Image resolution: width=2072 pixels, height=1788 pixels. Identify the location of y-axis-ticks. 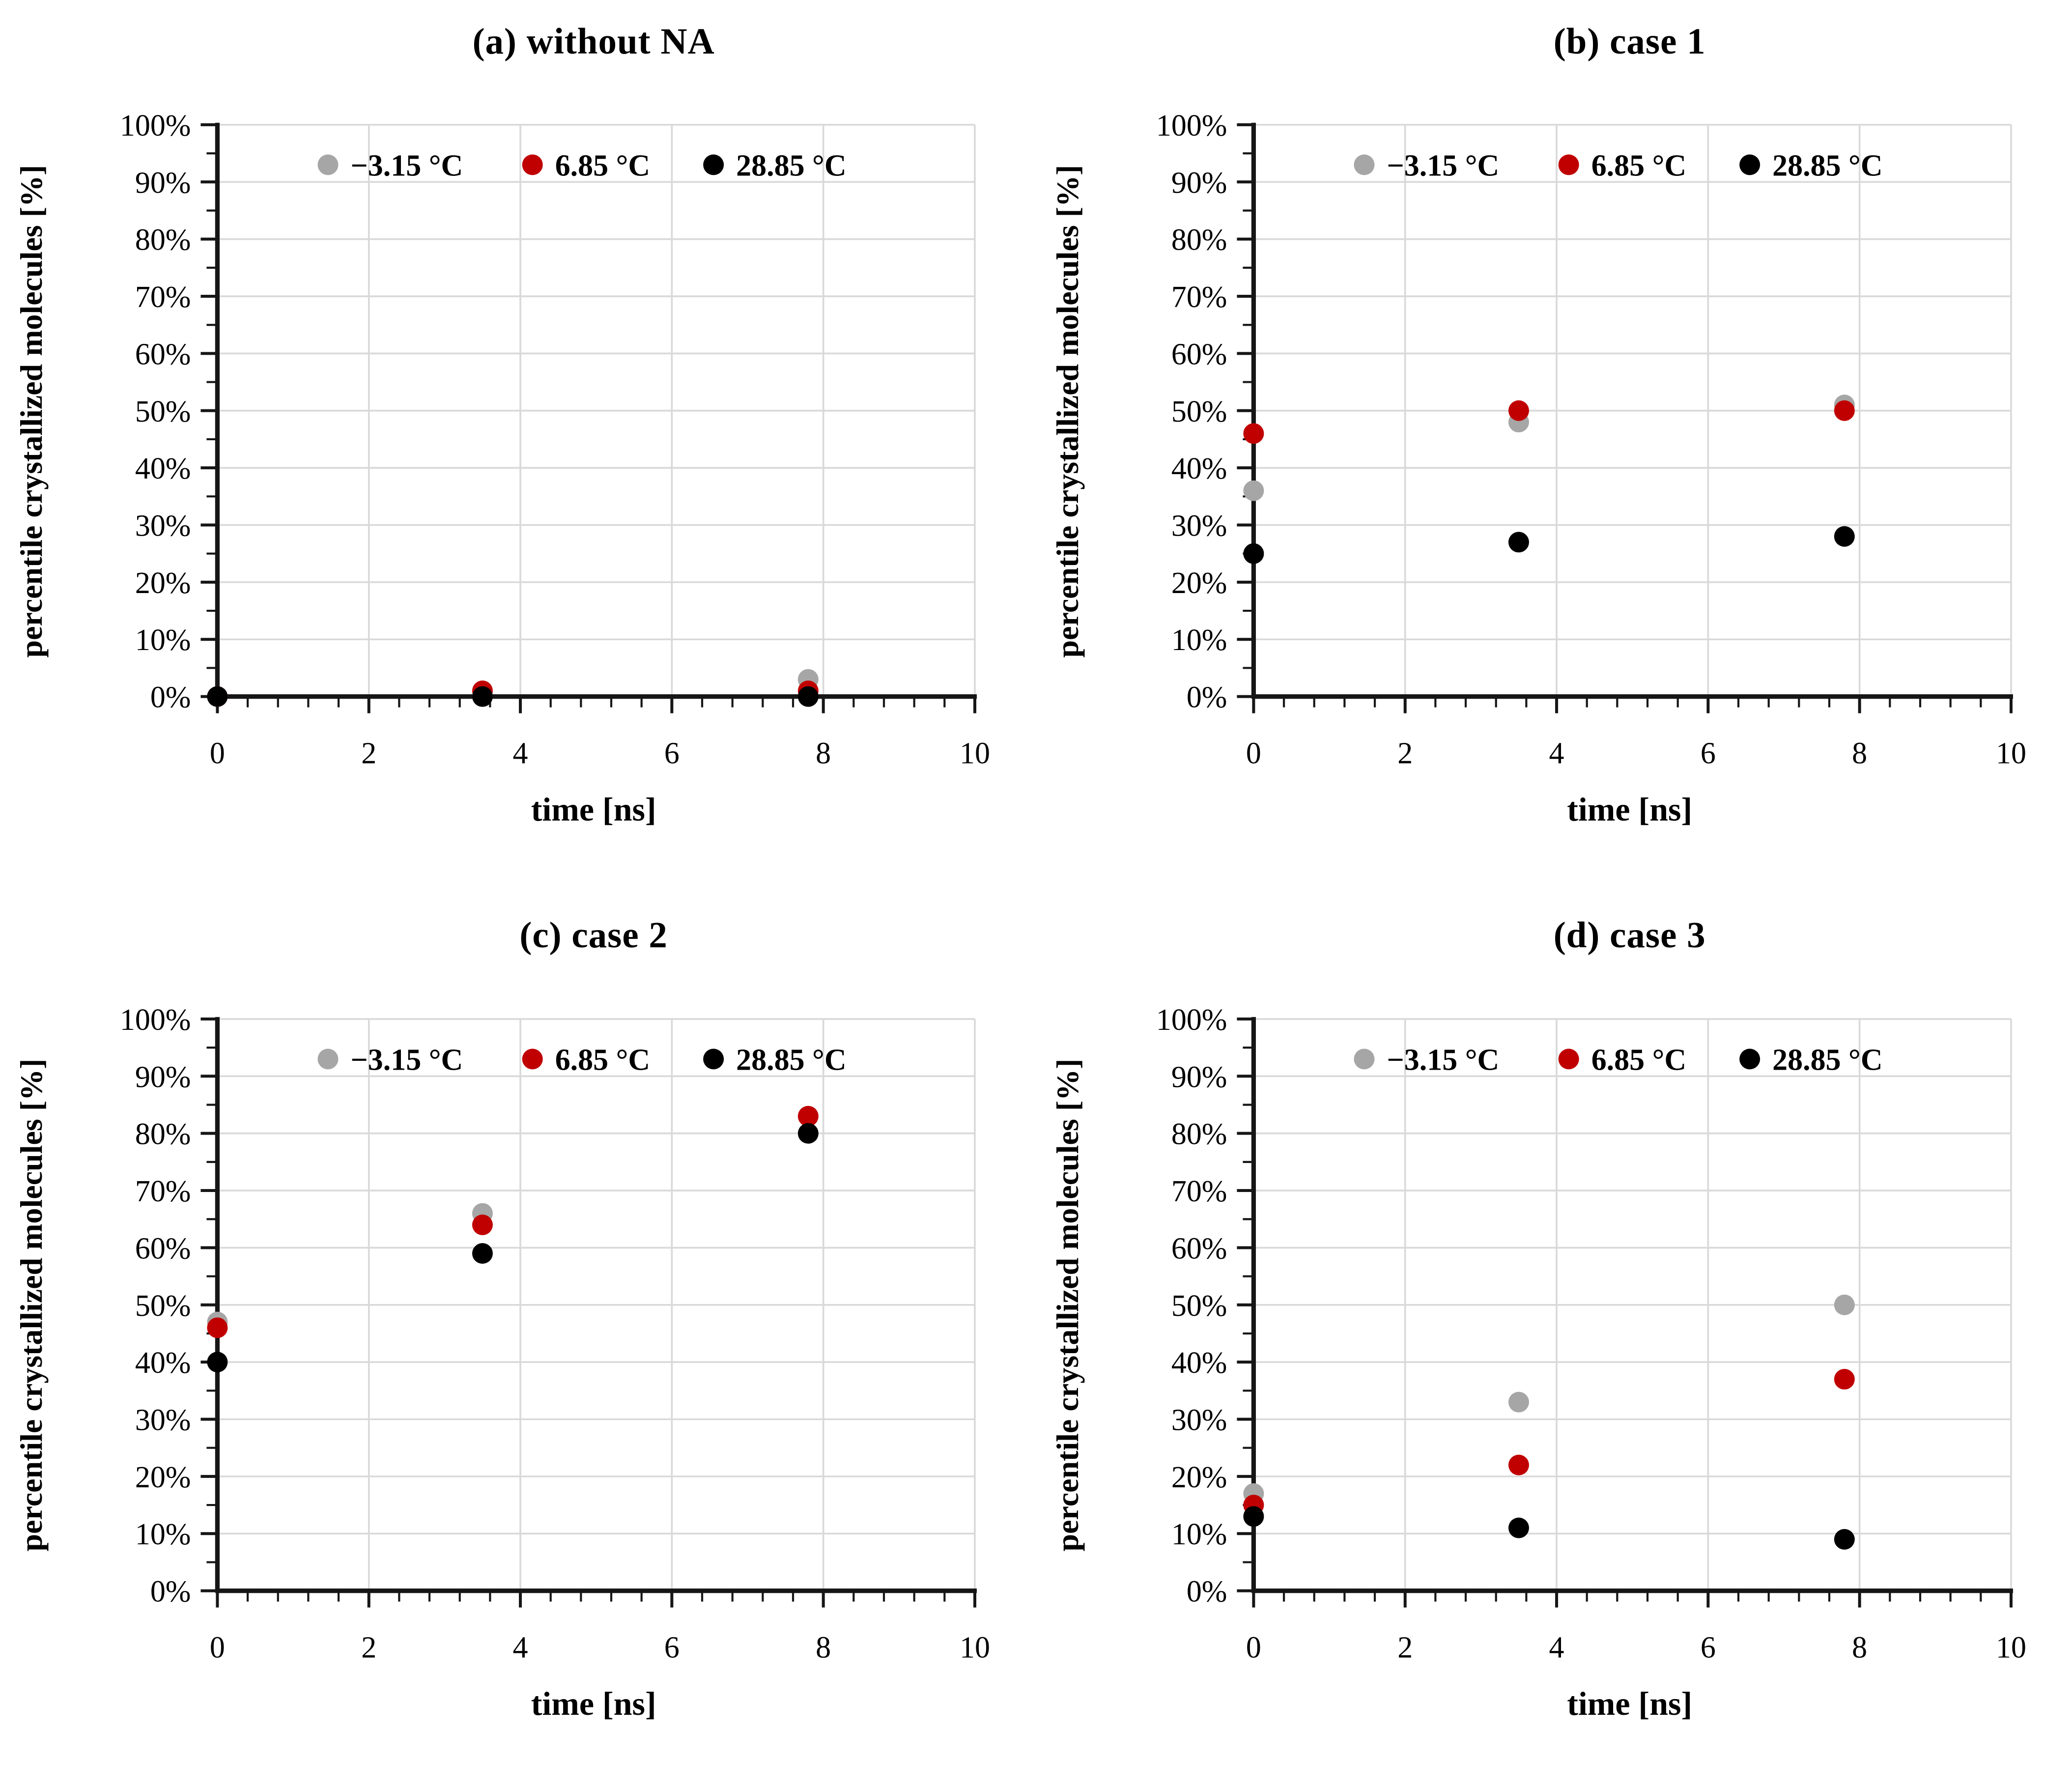
(209, 410).